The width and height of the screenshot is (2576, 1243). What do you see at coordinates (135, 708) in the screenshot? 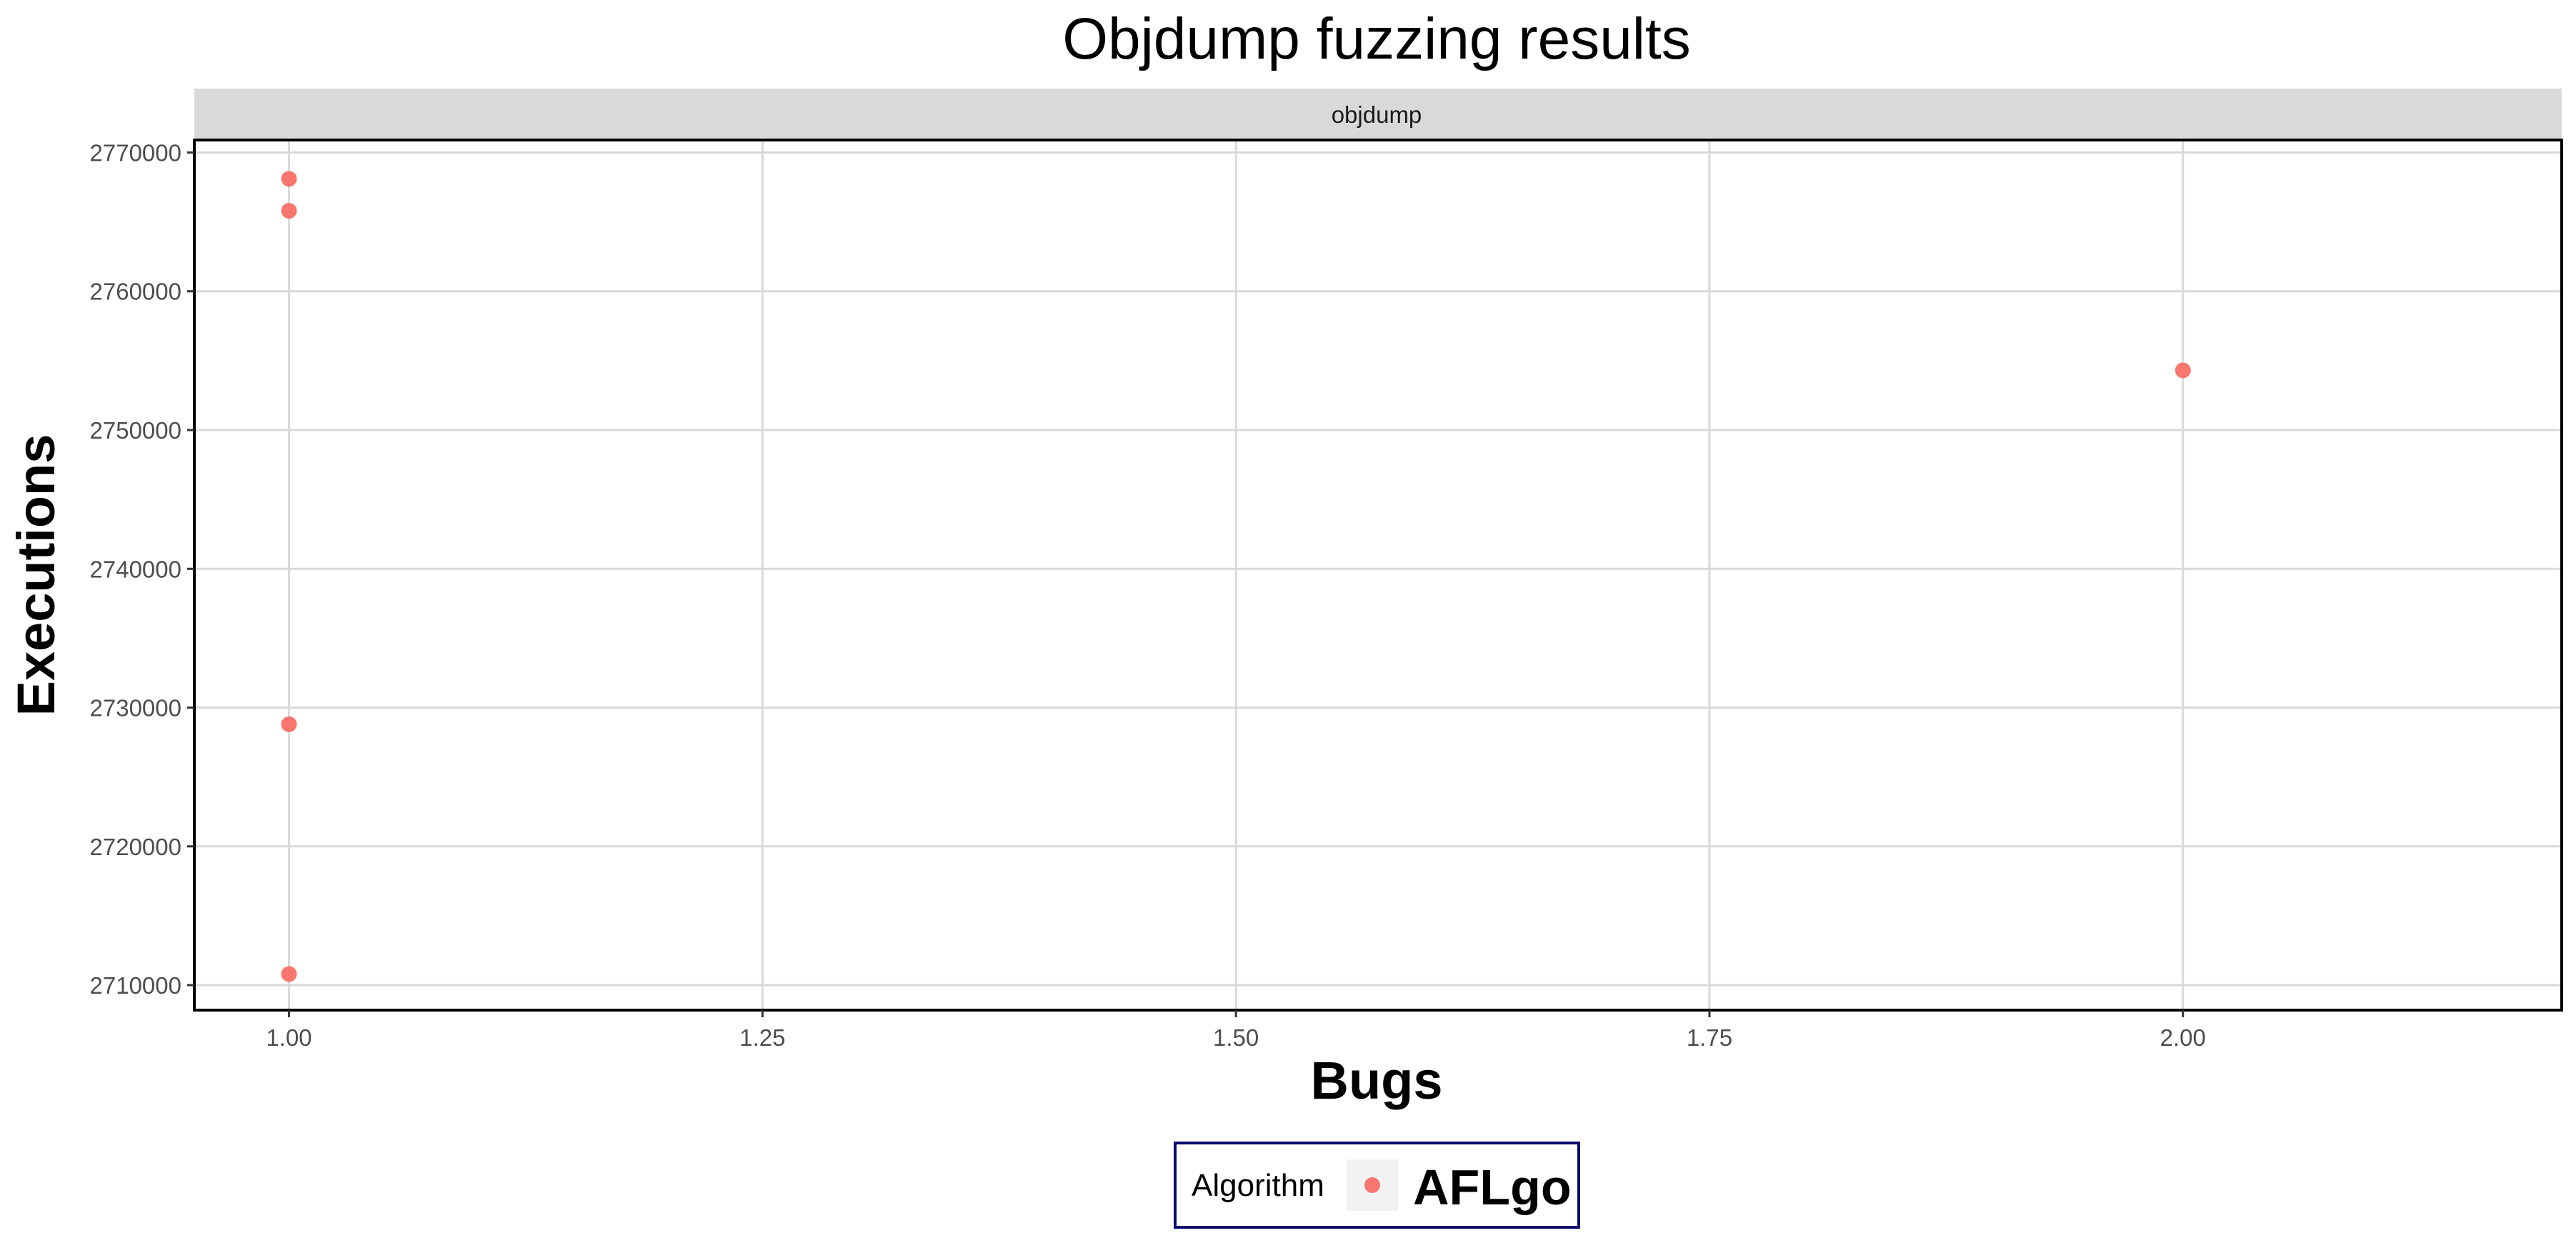
I see `y-tick-label: 2730000` at bounding box center [135, 708].